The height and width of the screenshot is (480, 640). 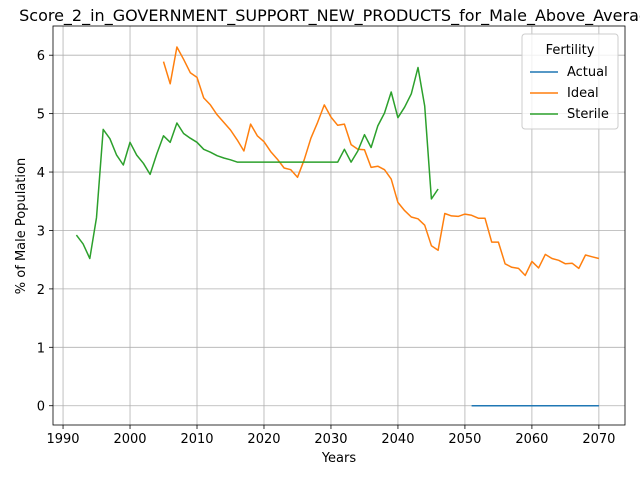 I want to click on legend: Fertility Actual Ideal Sterile, so click(x=570, y=81).